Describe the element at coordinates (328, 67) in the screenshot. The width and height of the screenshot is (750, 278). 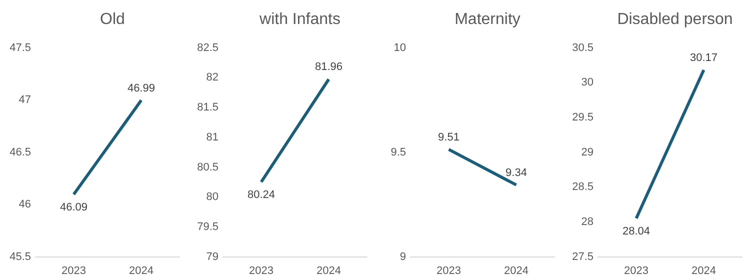
I see `data-label: 81.96` at that location.